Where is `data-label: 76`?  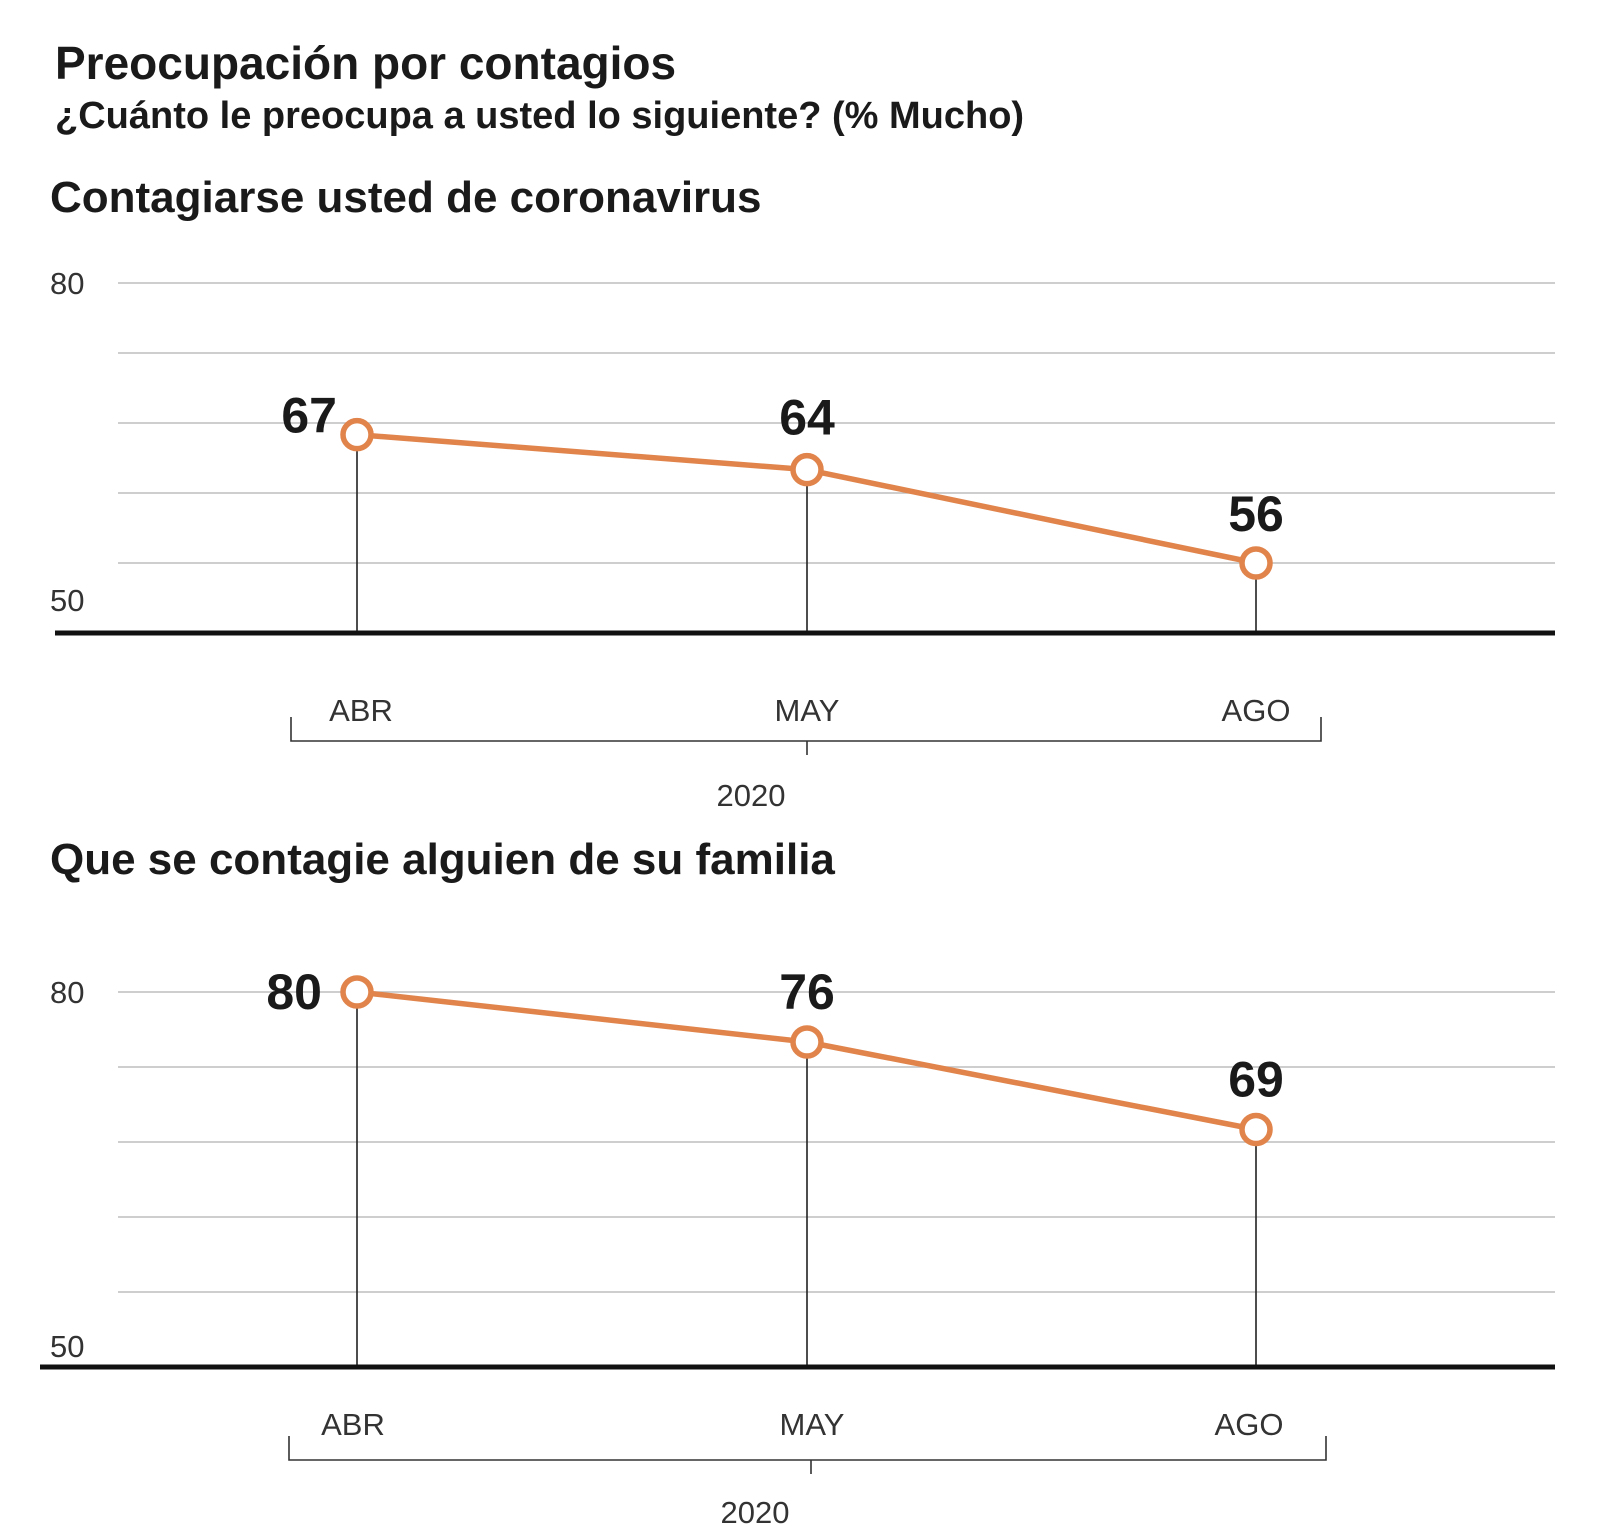 data-label: 76 is located at coordinates (807, 992).